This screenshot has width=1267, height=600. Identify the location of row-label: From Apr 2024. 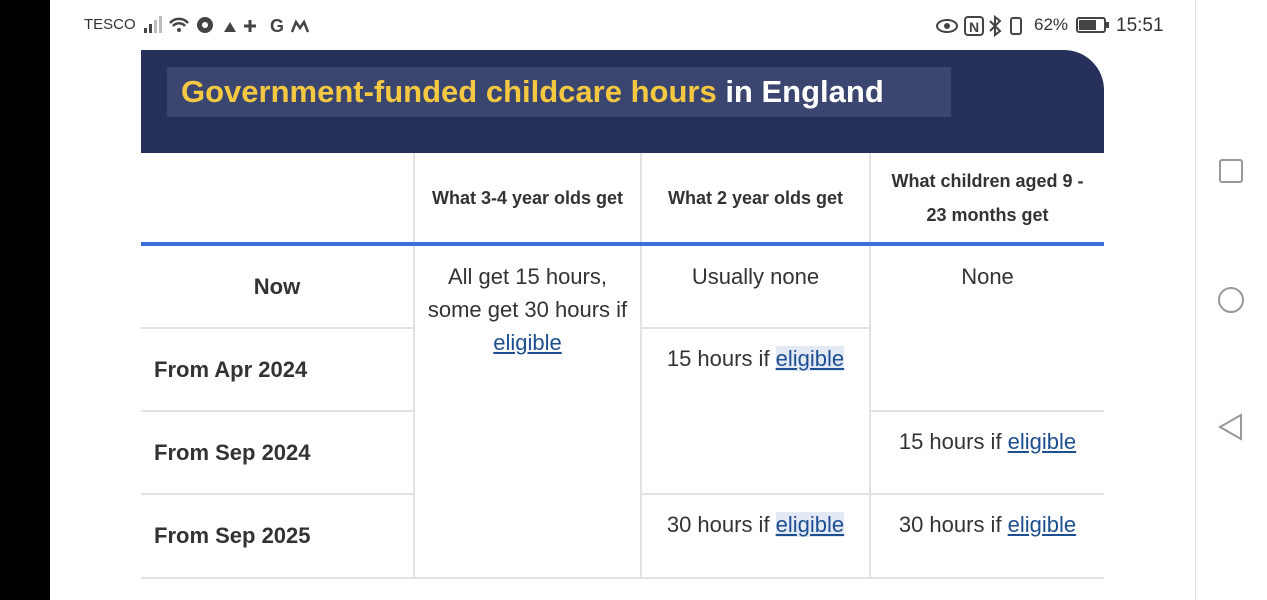
(277, 369).